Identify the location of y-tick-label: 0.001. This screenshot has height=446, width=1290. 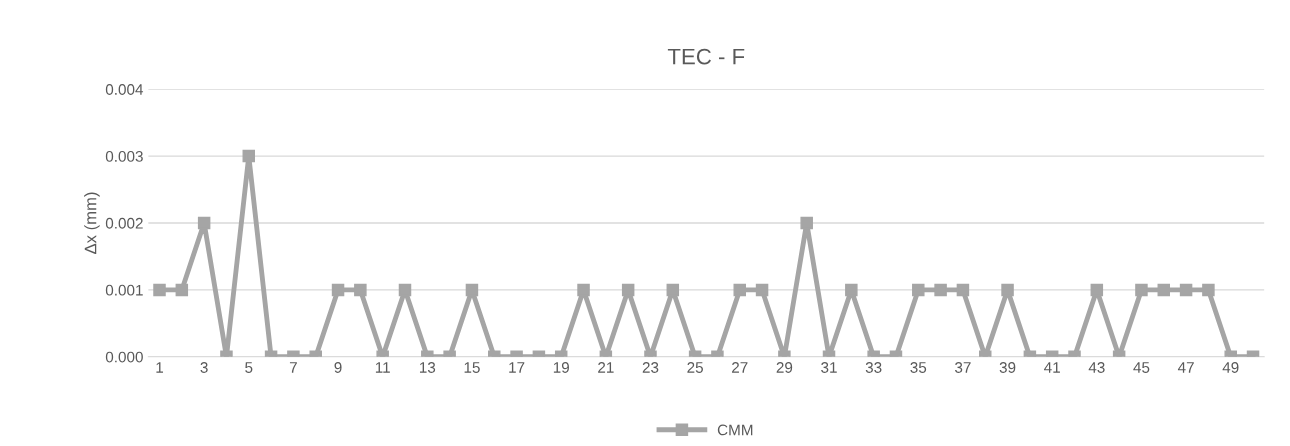
(124, 290).